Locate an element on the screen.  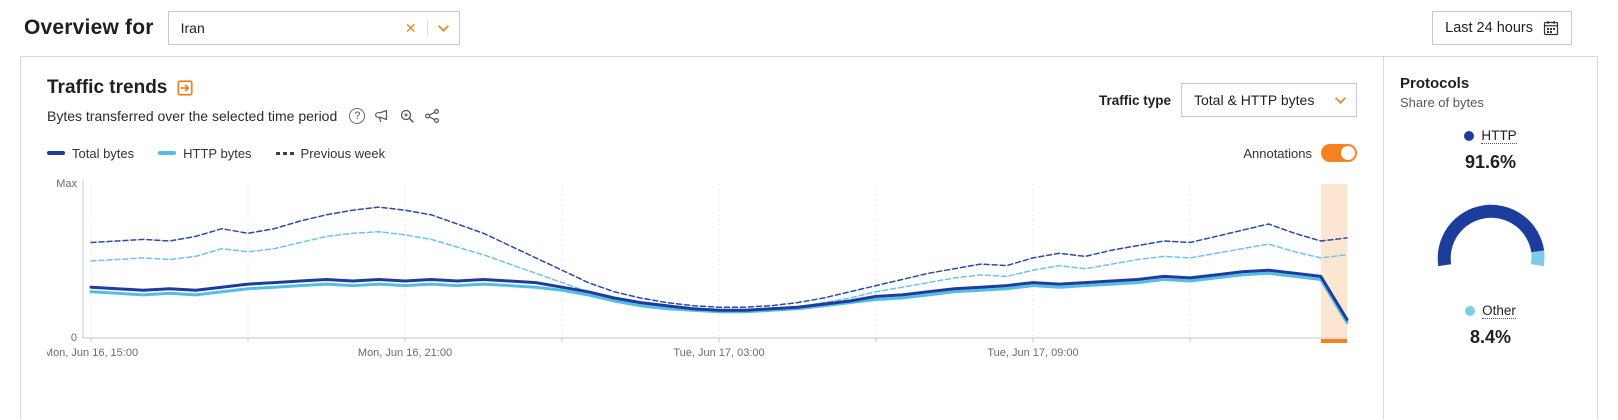
location-selector: Iran ✕ is located at coordinates (313, 28).